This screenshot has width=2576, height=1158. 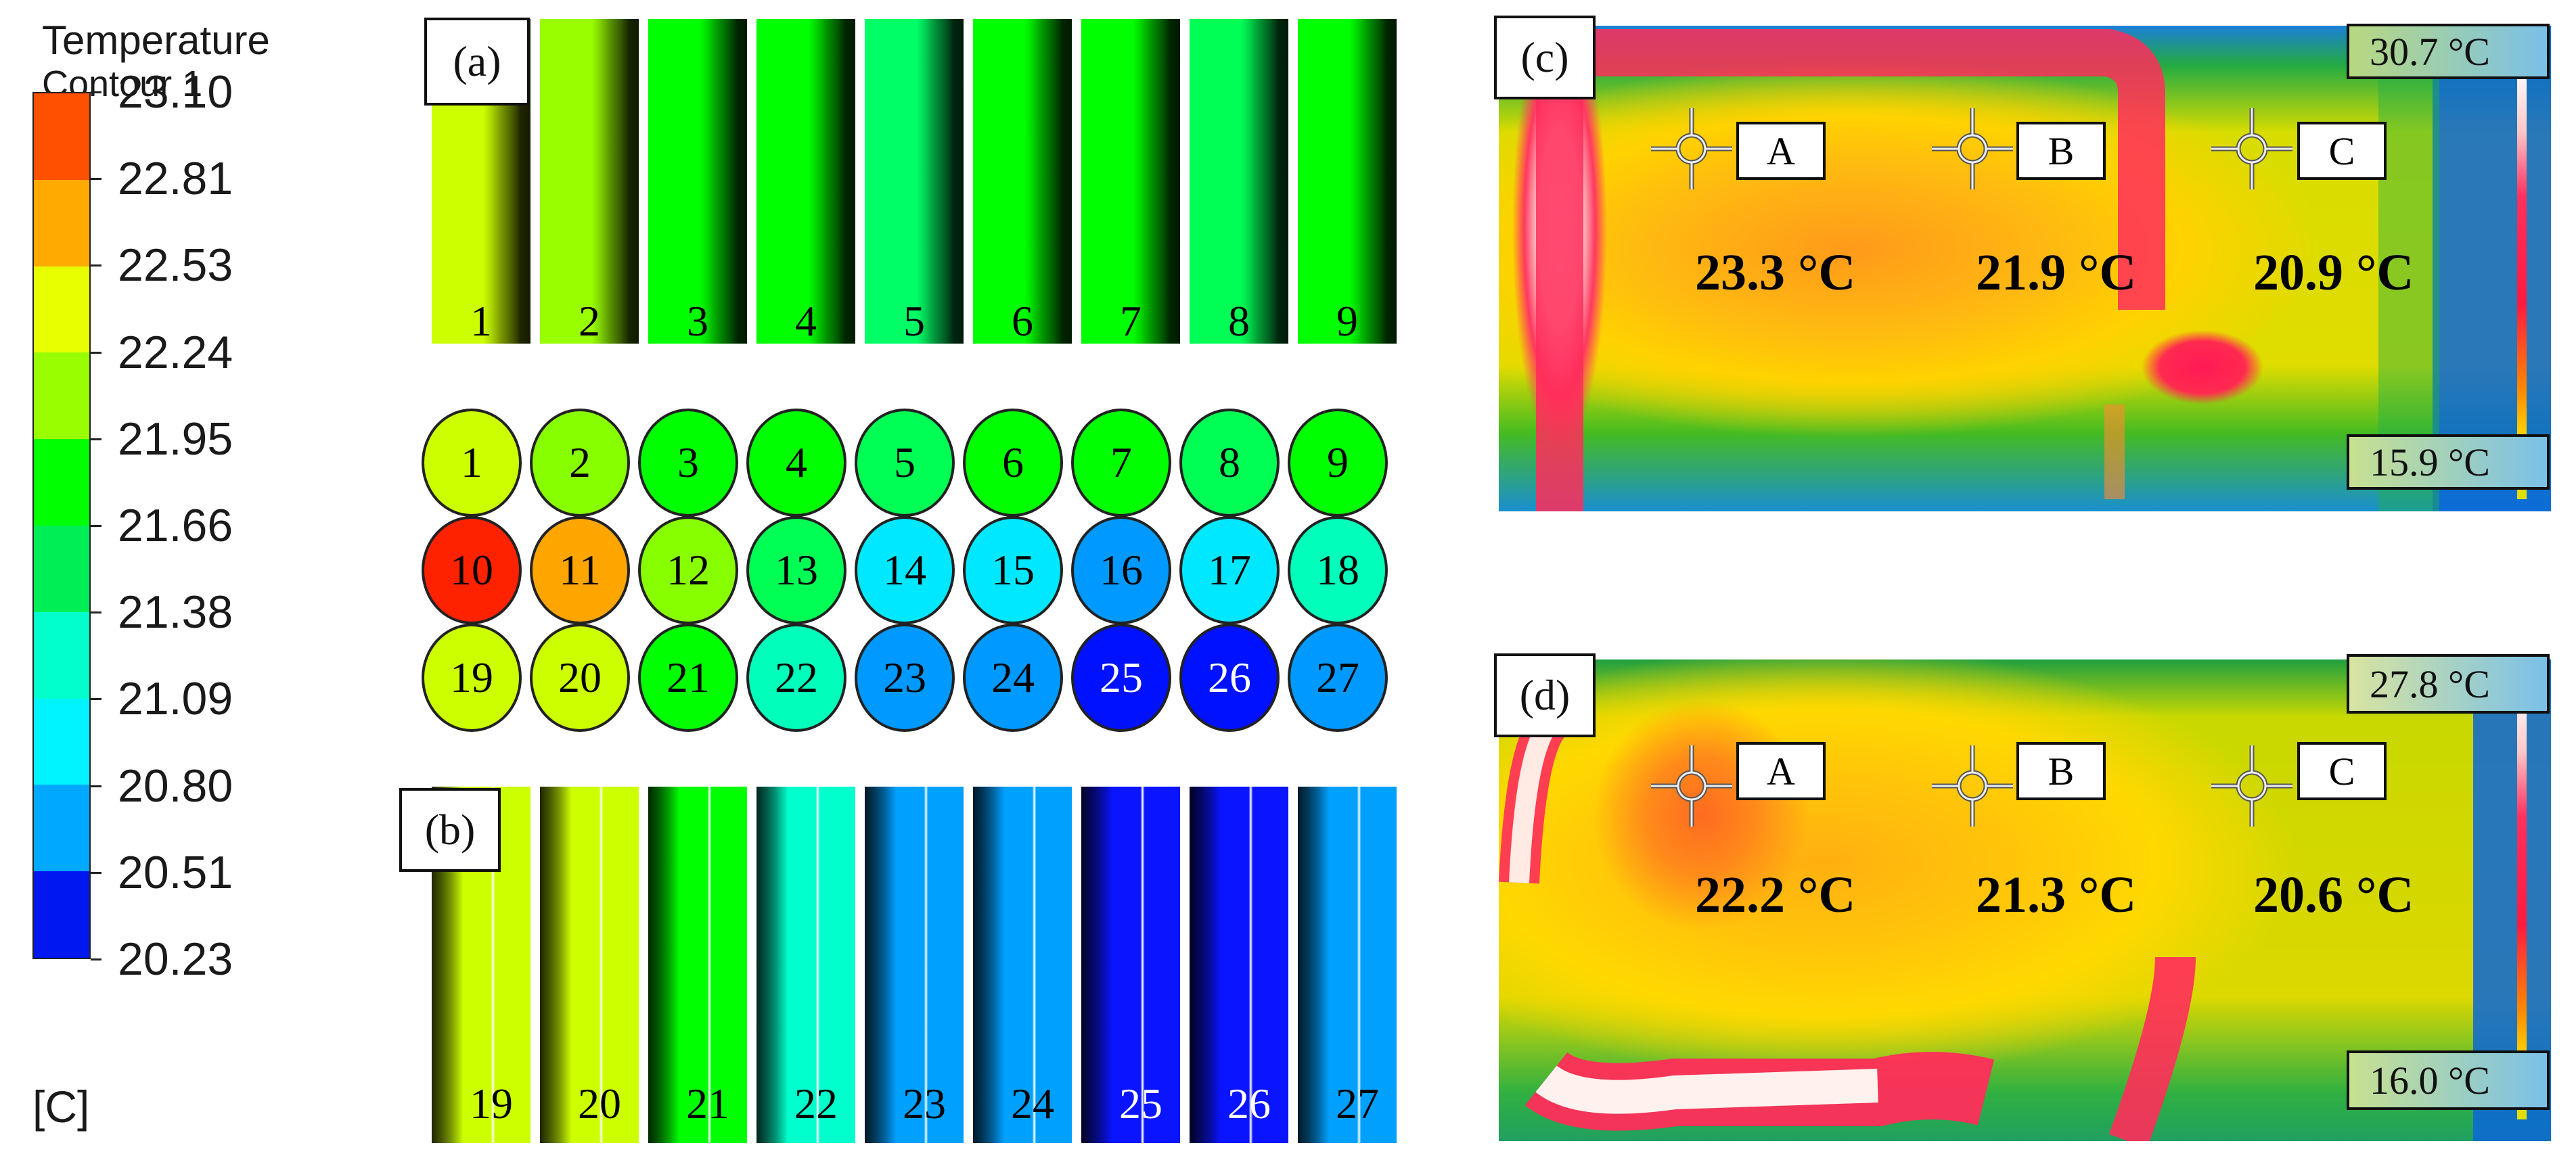 I want to click on cylinder-bar-3: 3, so click(x=697, y=182).